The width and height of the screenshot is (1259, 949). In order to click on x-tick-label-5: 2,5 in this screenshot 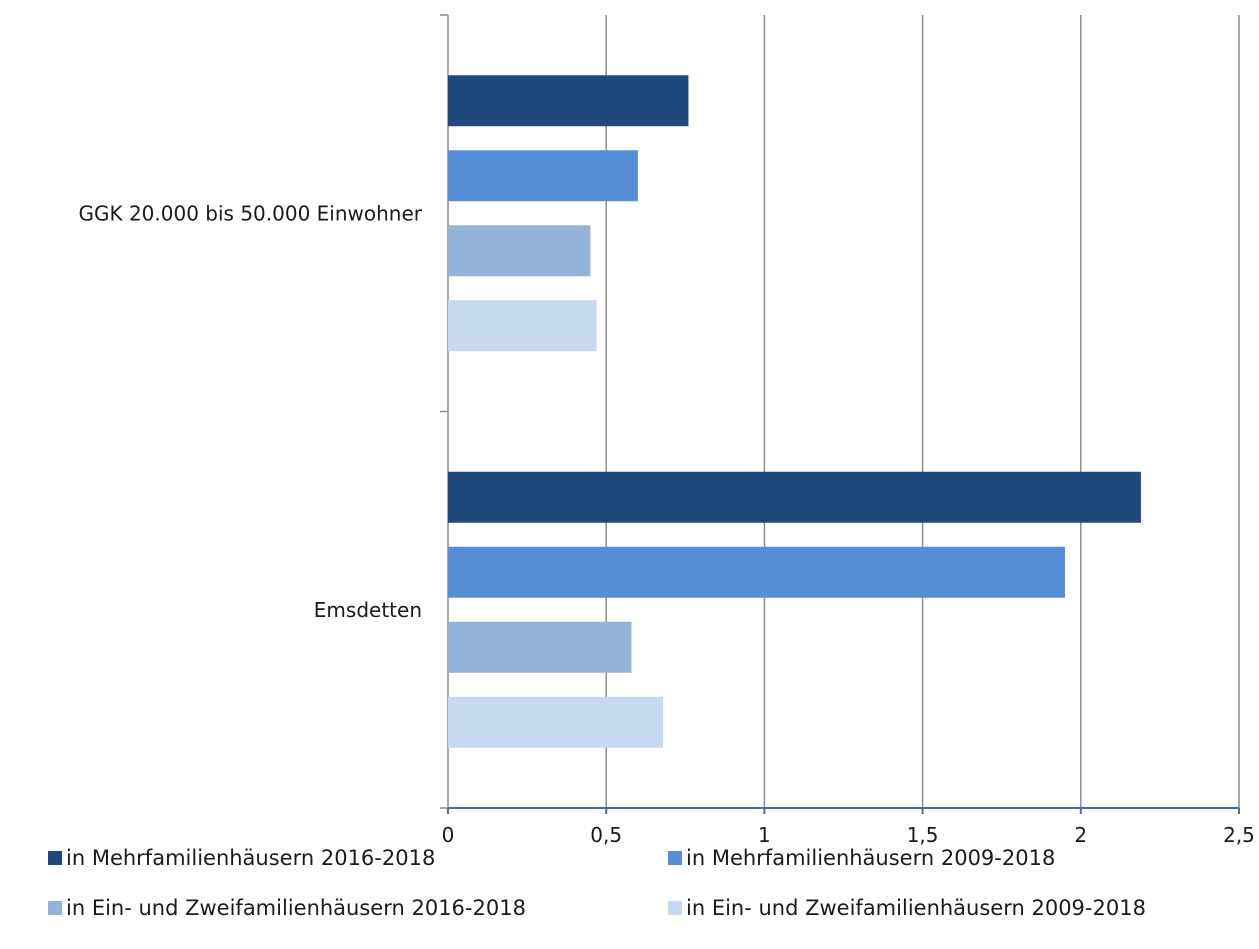, I will do `click(1239, 835)`.